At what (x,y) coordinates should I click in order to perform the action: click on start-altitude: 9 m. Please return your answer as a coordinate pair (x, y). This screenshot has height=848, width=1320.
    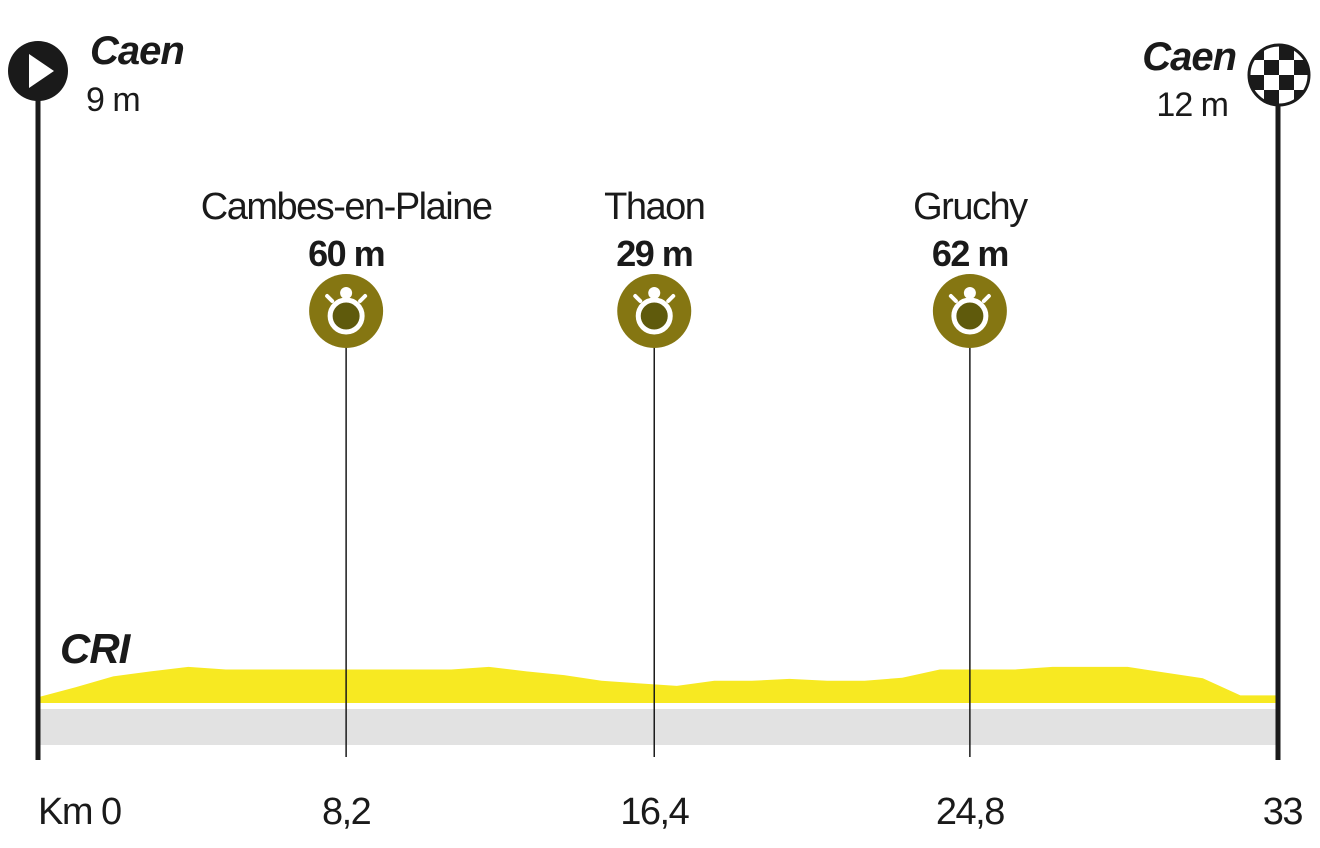
    Looking at the image, I should click on (113, 100).